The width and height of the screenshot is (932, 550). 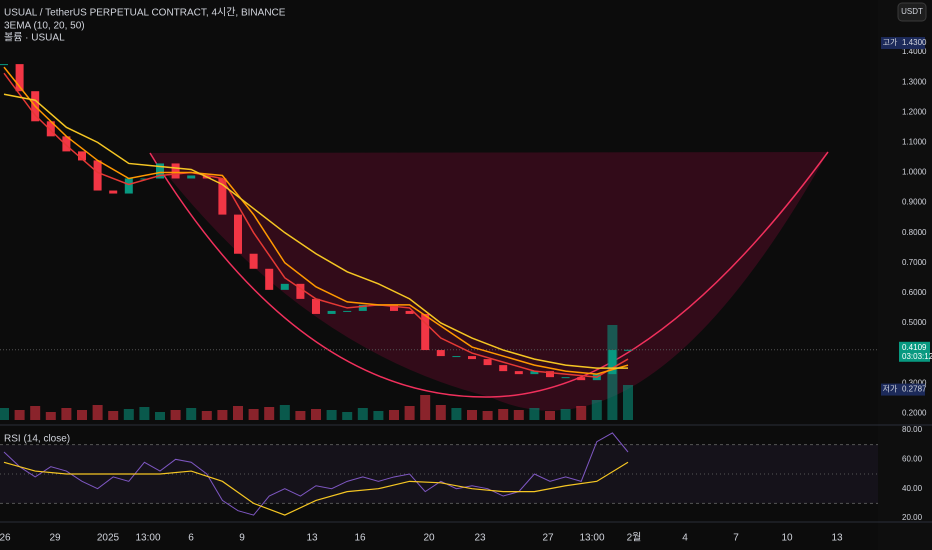 I want to click on y-tick-label: 1.2000, so click(x=914, y=111).